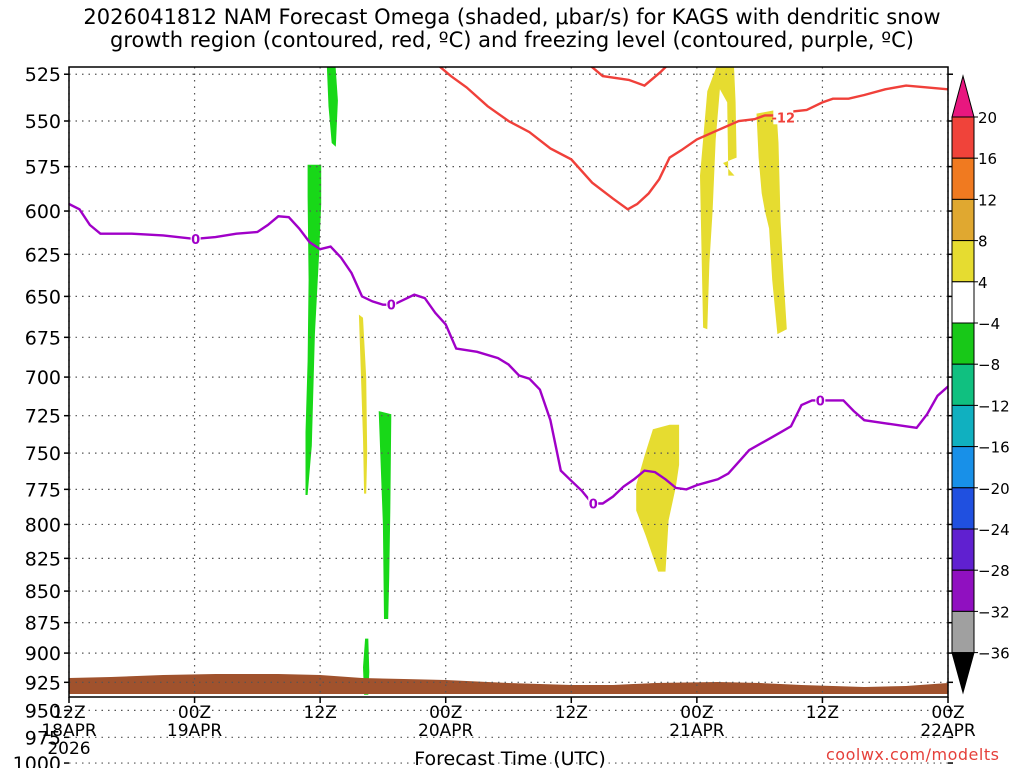 This screenshot has height=768, width=1024. I want to click on colorbar-label-6: −4, so click(989, 324).